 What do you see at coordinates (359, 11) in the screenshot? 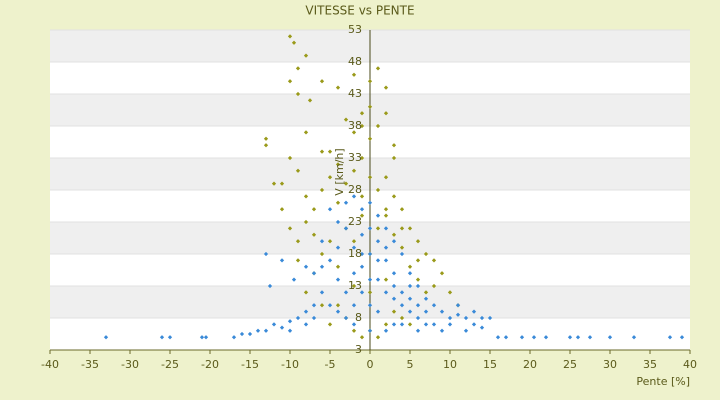
I see `chart-title: VITESSE vs PENTE` at bounding box center [359, 11].